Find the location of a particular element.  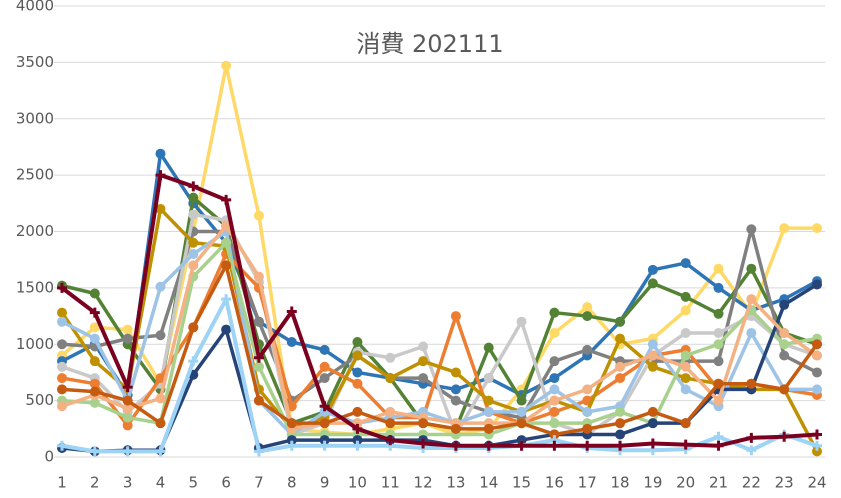

x-tick-label: 9 is located at coordinates (325, 483).